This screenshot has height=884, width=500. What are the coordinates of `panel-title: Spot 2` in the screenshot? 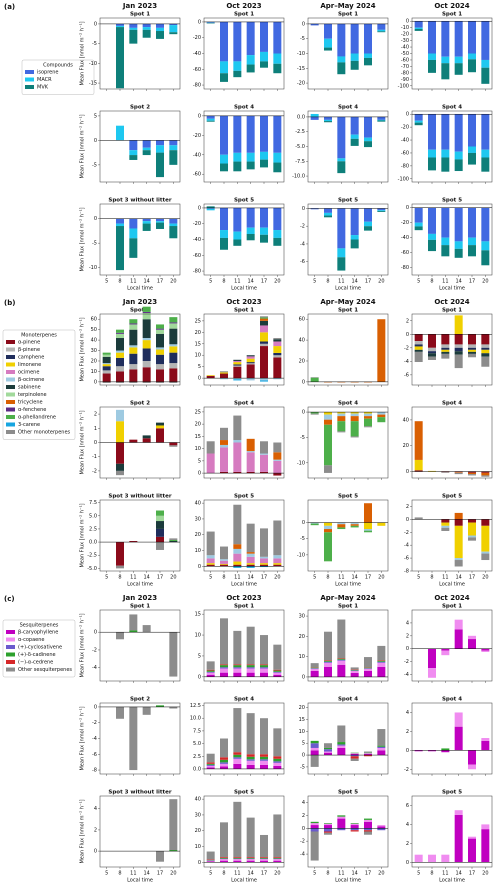 It's located at (140, 700).